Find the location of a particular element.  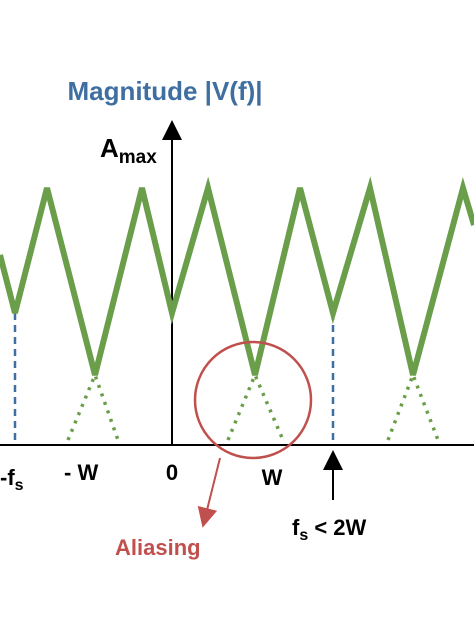

y-axis-label: Amax is located at coordinates (128, 150).